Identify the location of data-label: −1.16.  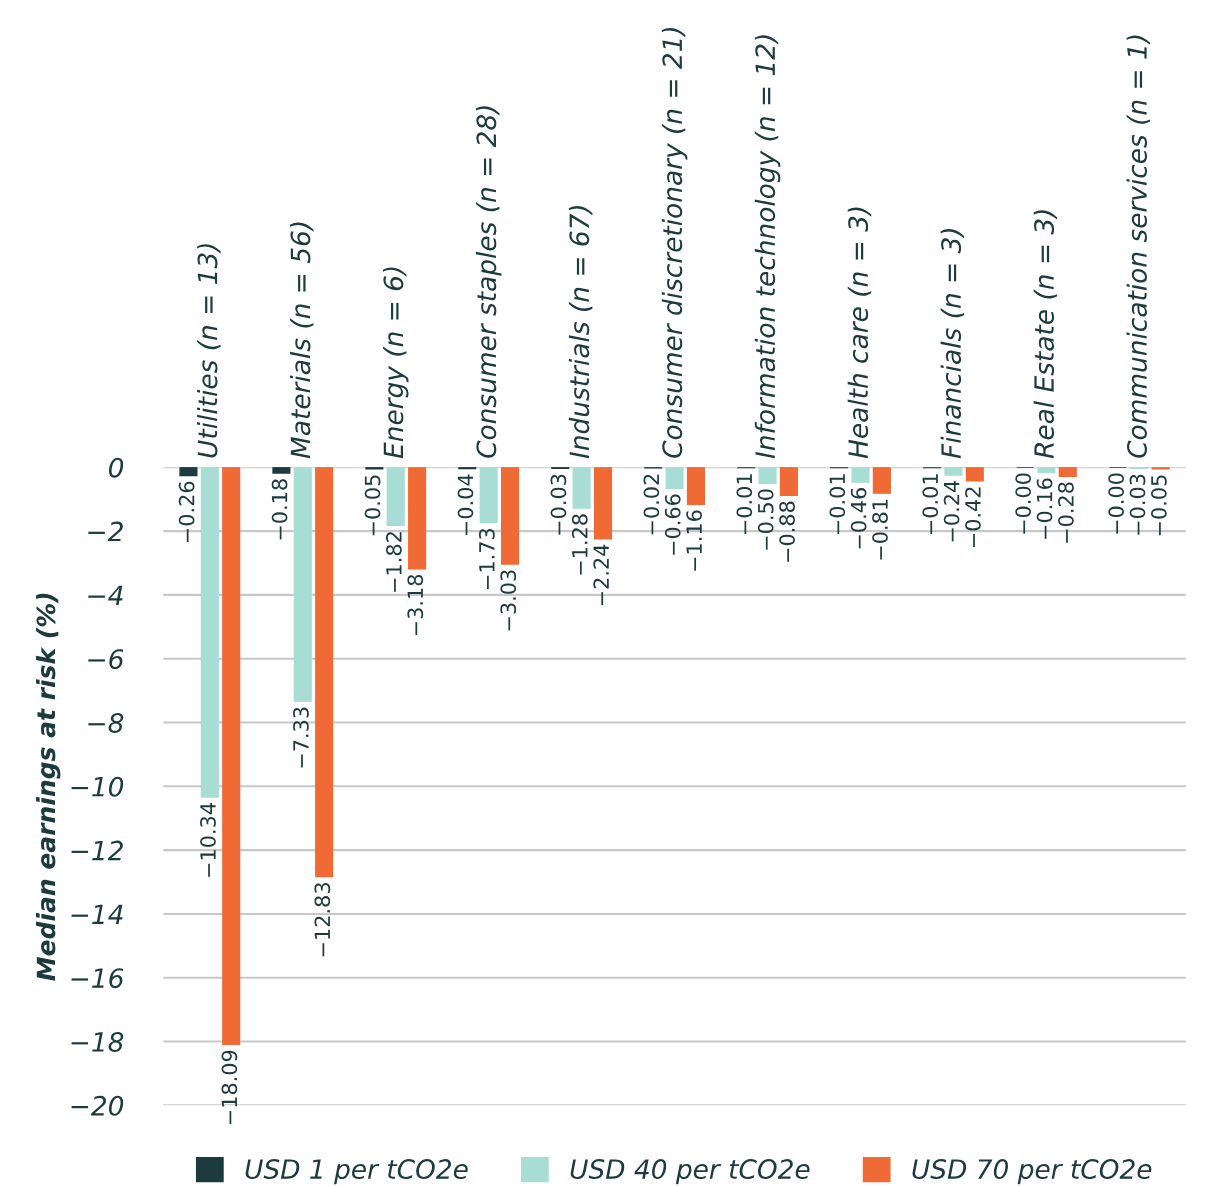
(694, 540).